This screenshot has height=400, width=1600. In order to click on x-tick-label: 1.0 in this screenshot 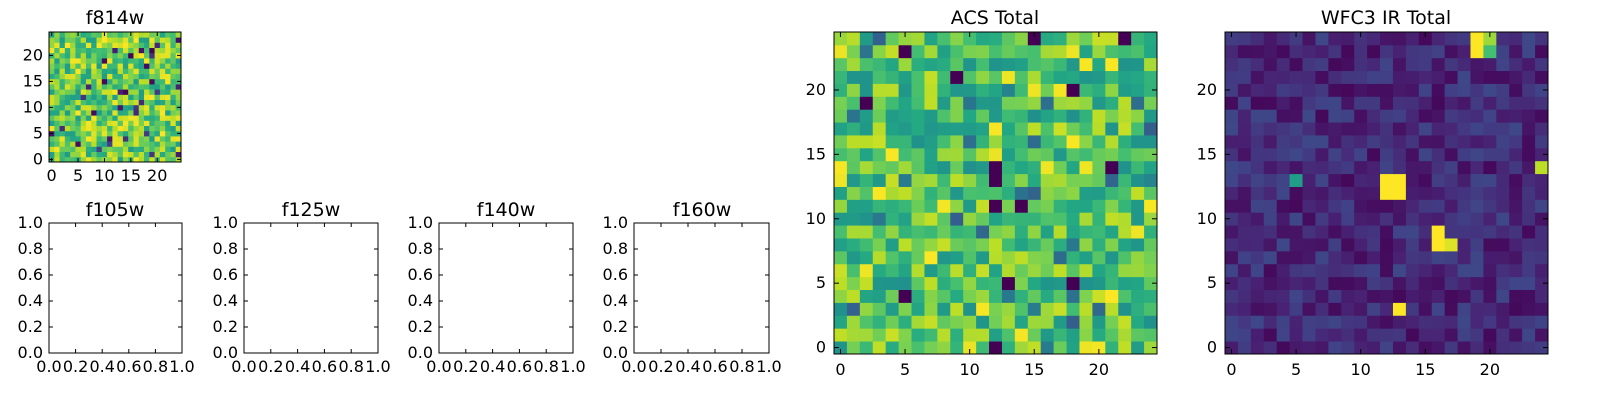, I will do `click(768, 366)`.